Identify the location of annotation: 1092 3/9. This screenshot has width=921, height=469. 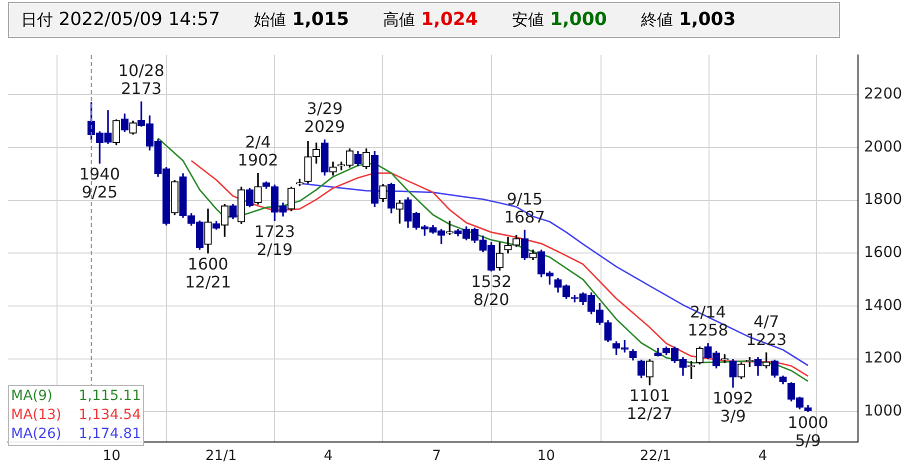
(733, 407).